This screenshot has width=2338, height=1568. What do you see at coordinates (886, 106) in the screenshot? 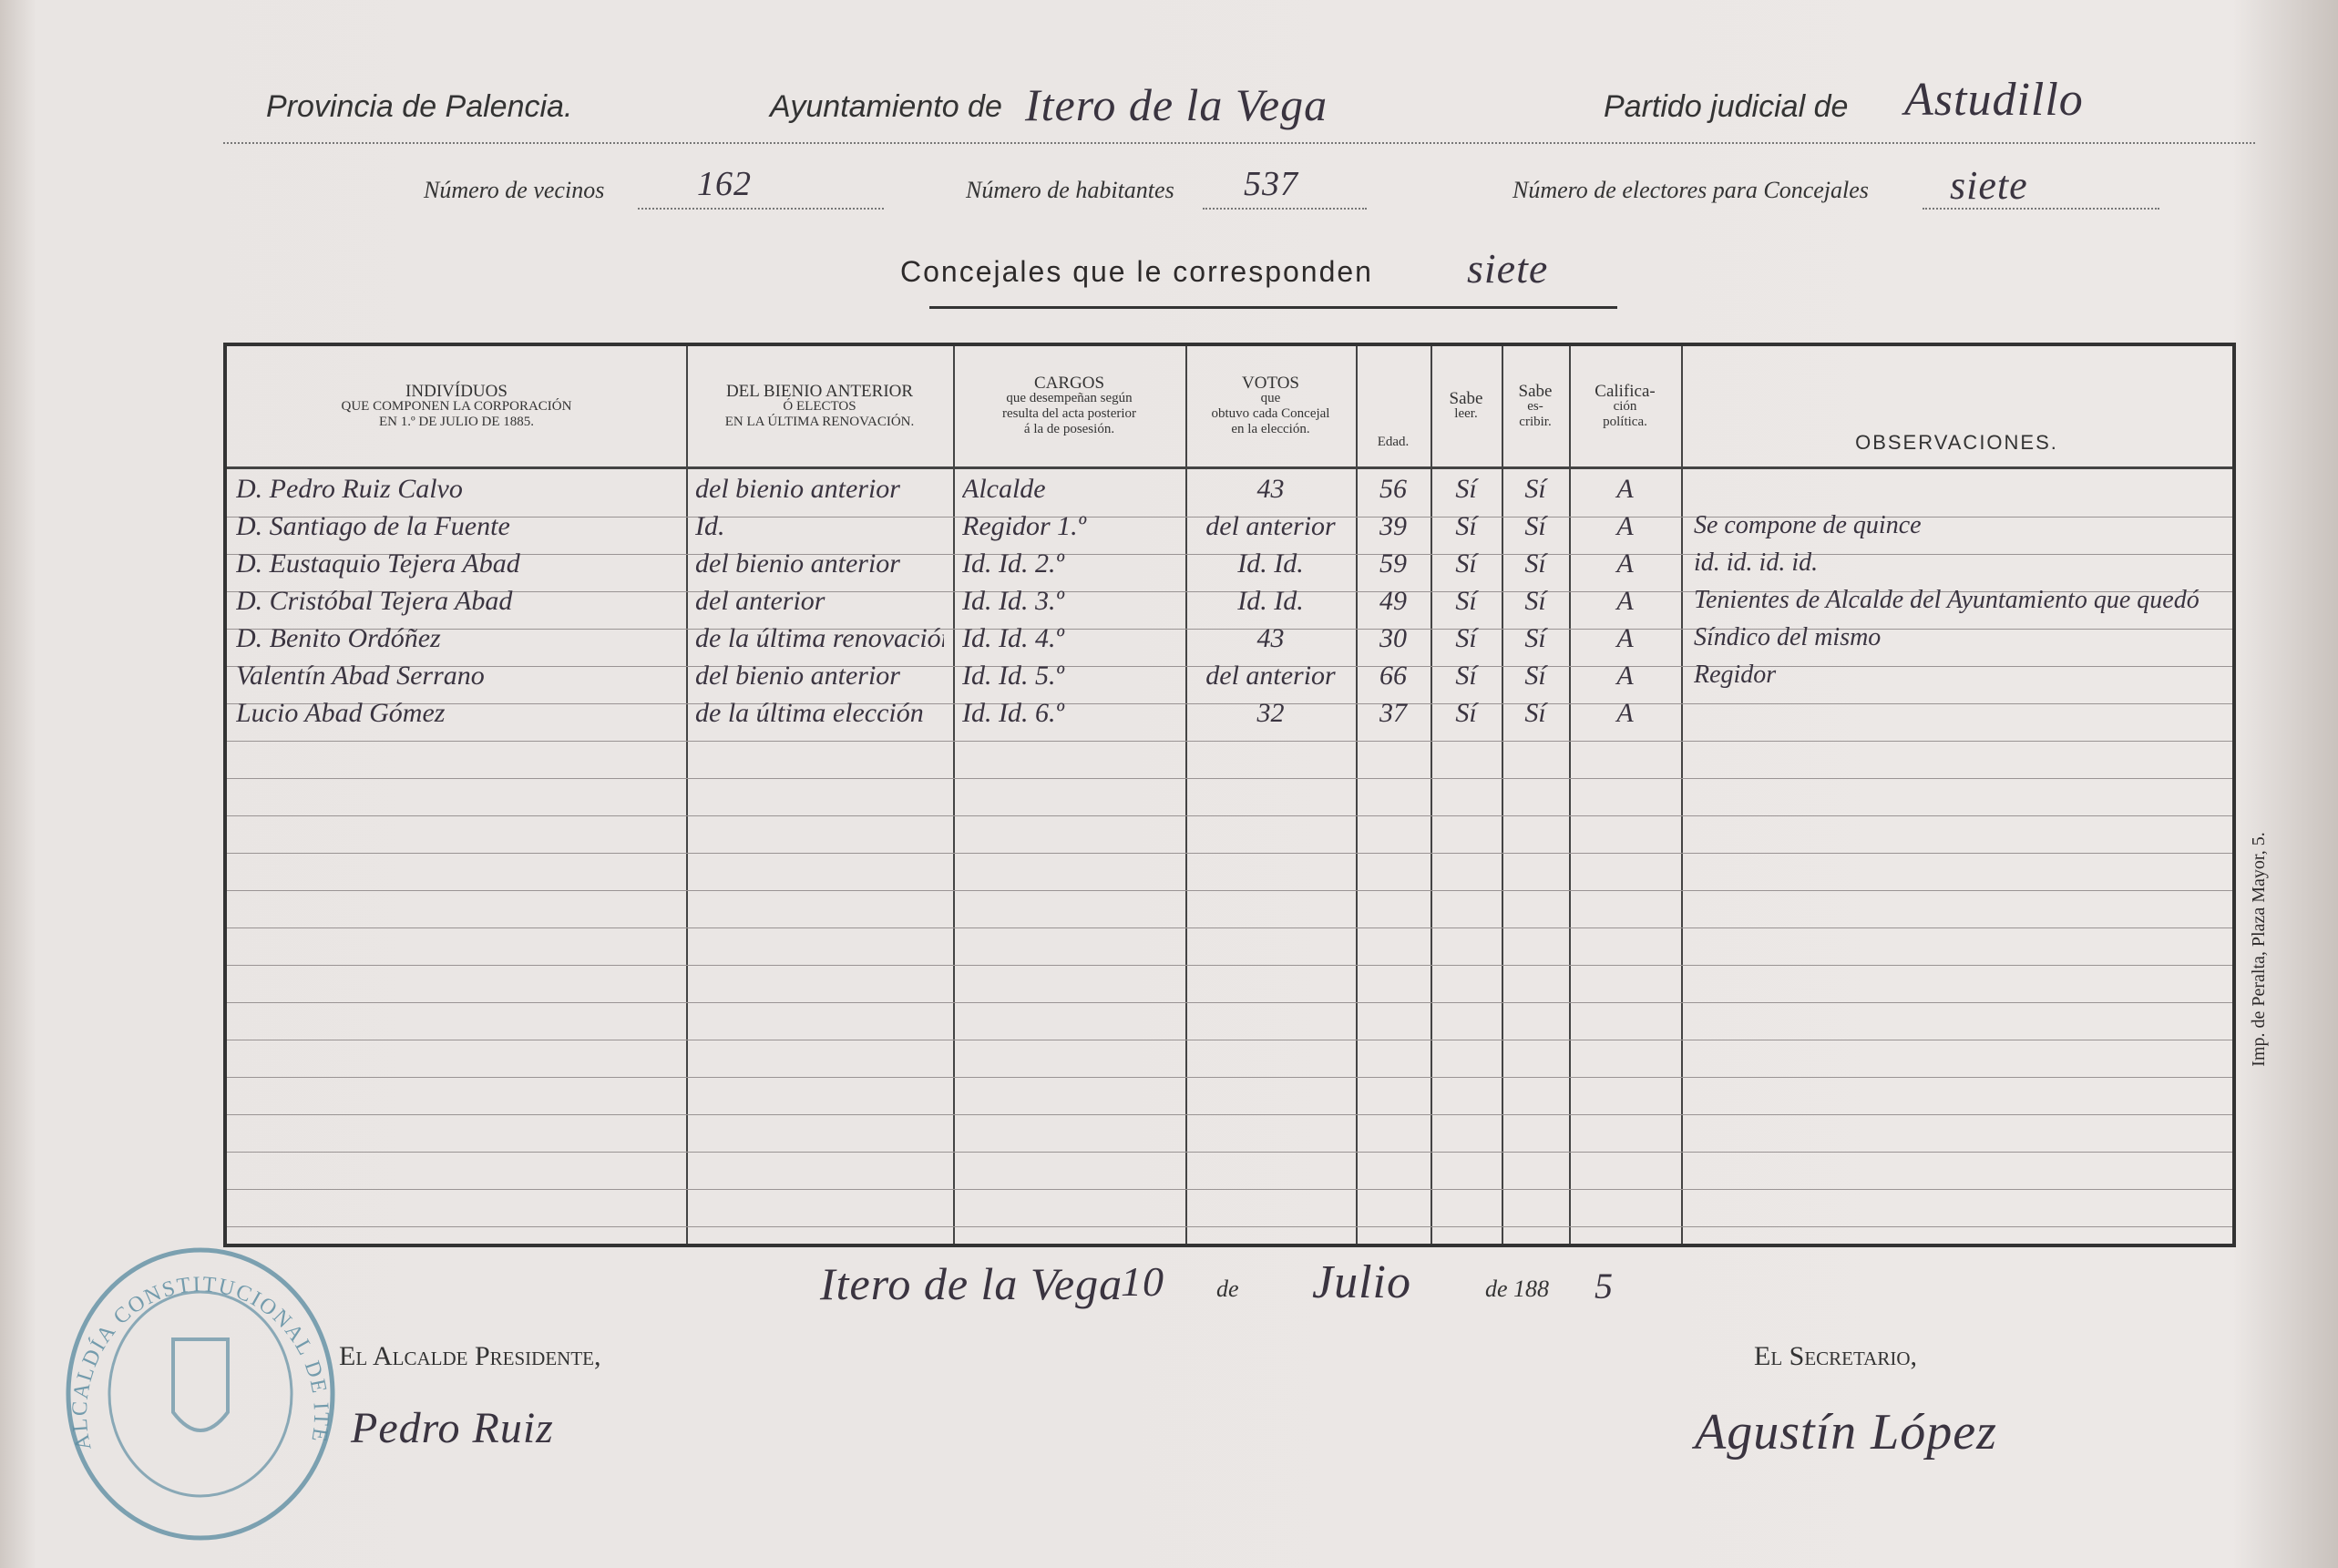
I see `ayuntamiento-label: Ayuntamiento de` at bounding box center [886, 106].